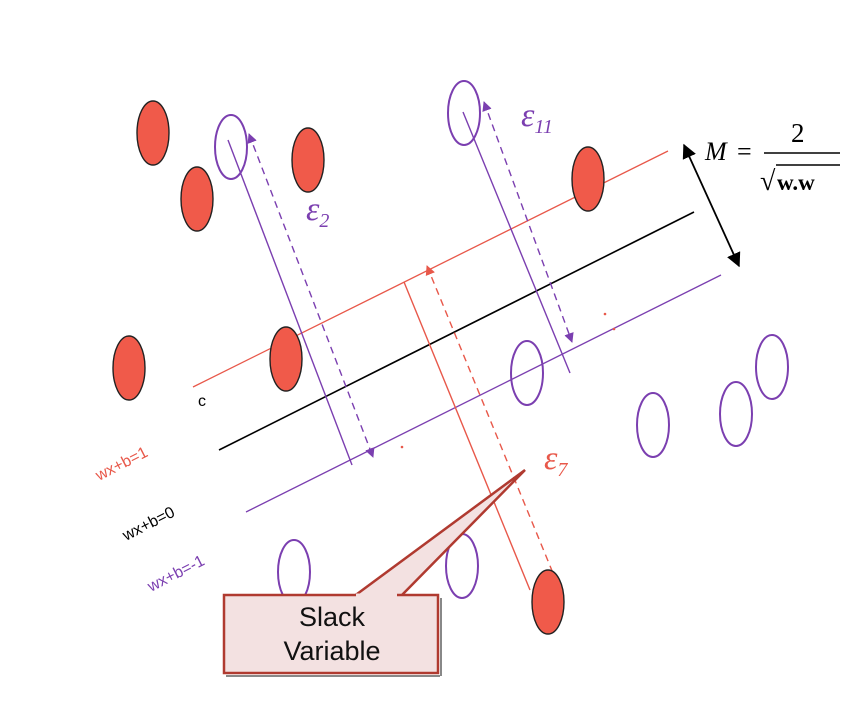  I want to click on callout-line1: Slack, so click(332, 618).